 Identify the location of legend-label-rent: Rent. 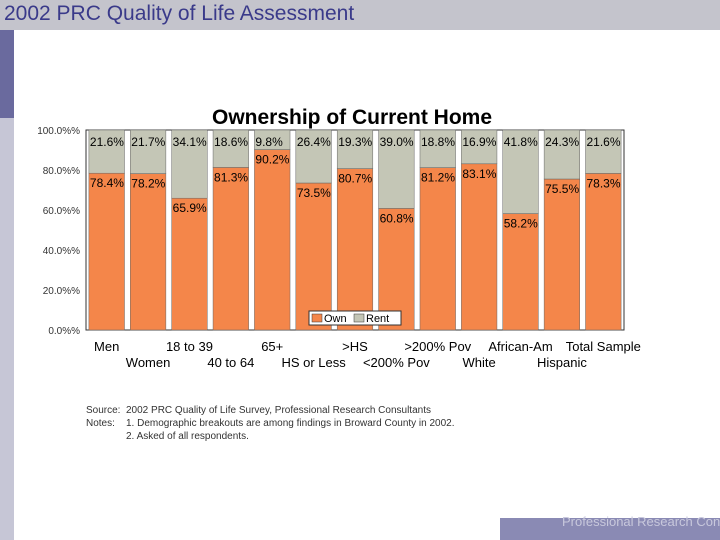
(377, 319).